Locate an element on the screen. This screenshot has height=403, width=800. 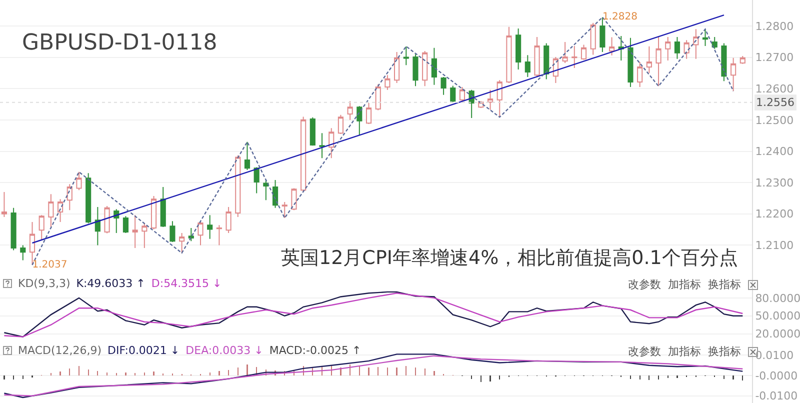
chart-title: MACD(12,26,9) is located at coordinates (60, 350).